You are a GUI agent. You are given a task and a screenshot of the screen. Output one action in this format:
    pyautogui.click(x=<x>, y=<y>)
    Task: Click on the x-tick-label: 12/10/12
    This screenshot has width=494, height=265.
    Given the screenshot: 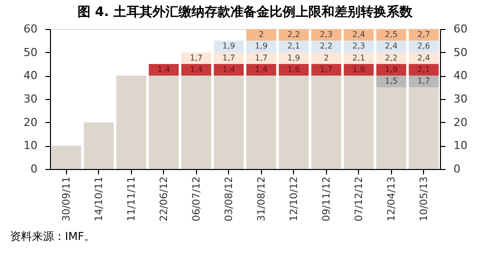 What is the action you would take?
    pyautogui.click(x=294, y=199)
    